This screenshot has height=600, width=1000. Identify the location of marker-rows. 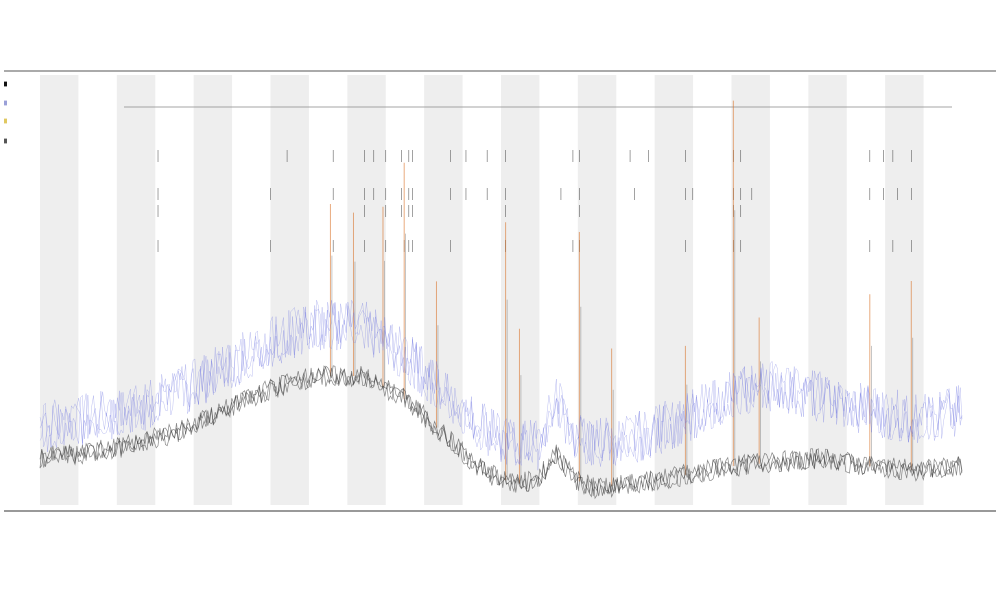
(534, 201).